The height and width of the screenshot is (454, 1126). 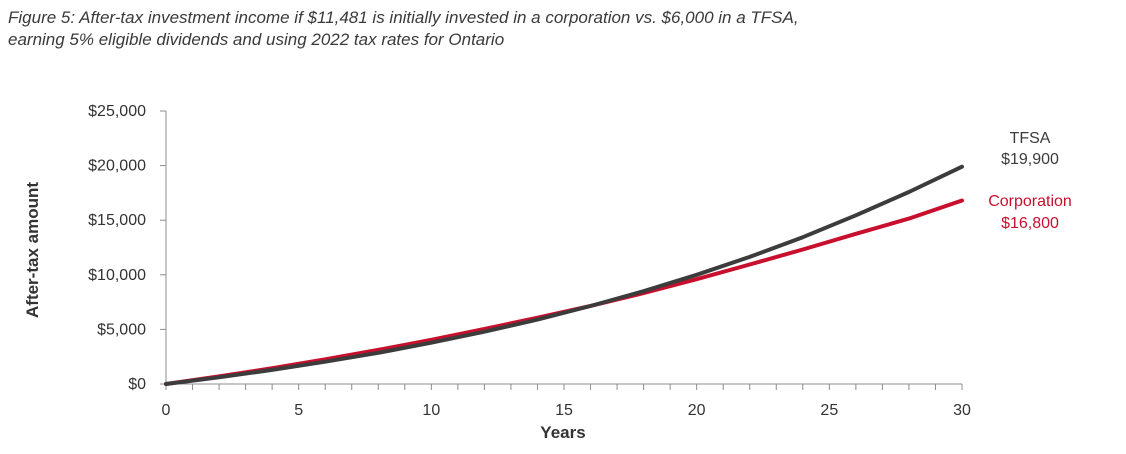 What do you see at coordinates (121, 329) in the screenshot?
I see `y-tick-label: $5,000` at bounding box center [121, 329].